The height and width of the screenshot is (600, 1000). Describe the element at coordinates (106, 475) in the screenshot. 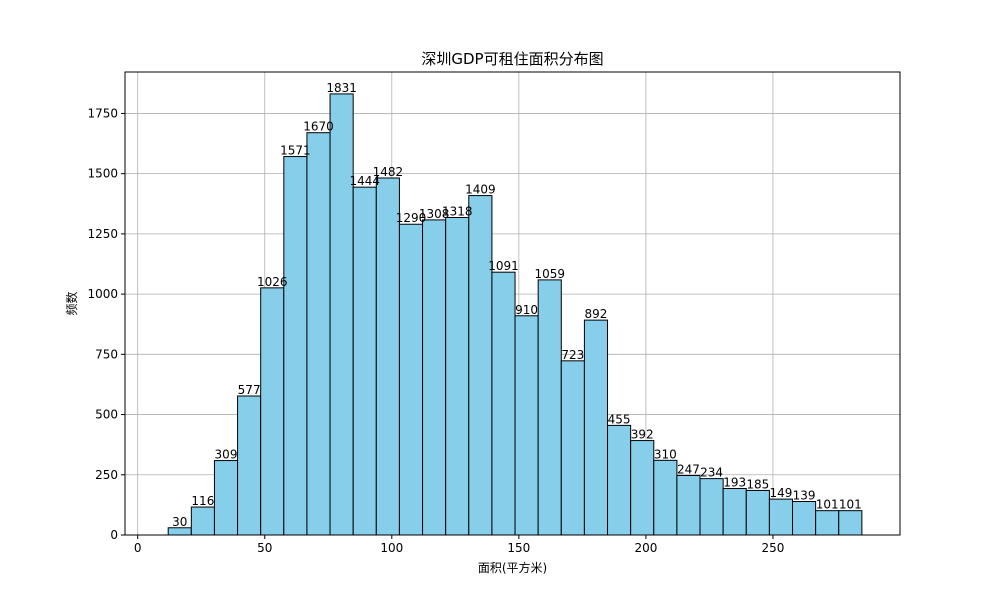

I see `y-tick-label: 250` at that location.